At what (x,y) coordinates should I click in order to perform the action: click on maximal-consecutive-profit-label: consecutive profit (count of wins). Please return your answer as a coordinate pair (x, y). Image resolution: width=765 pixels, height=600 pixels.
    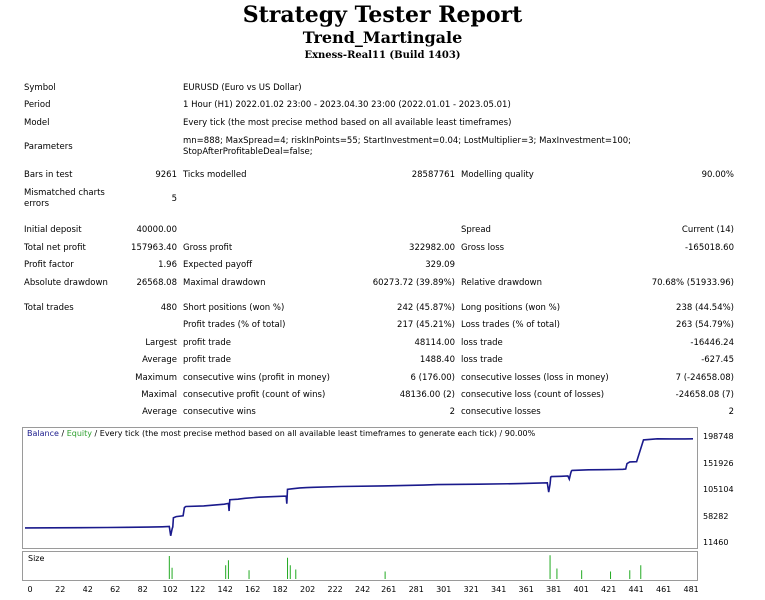
    Looking at the image, I should click on (254, 395).